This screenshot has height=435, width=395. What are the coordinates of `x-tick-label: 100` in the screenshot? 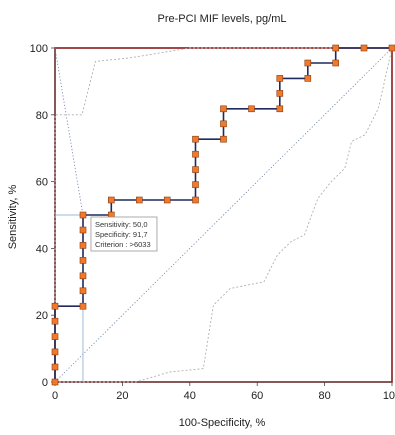 It's located at (389, 396).